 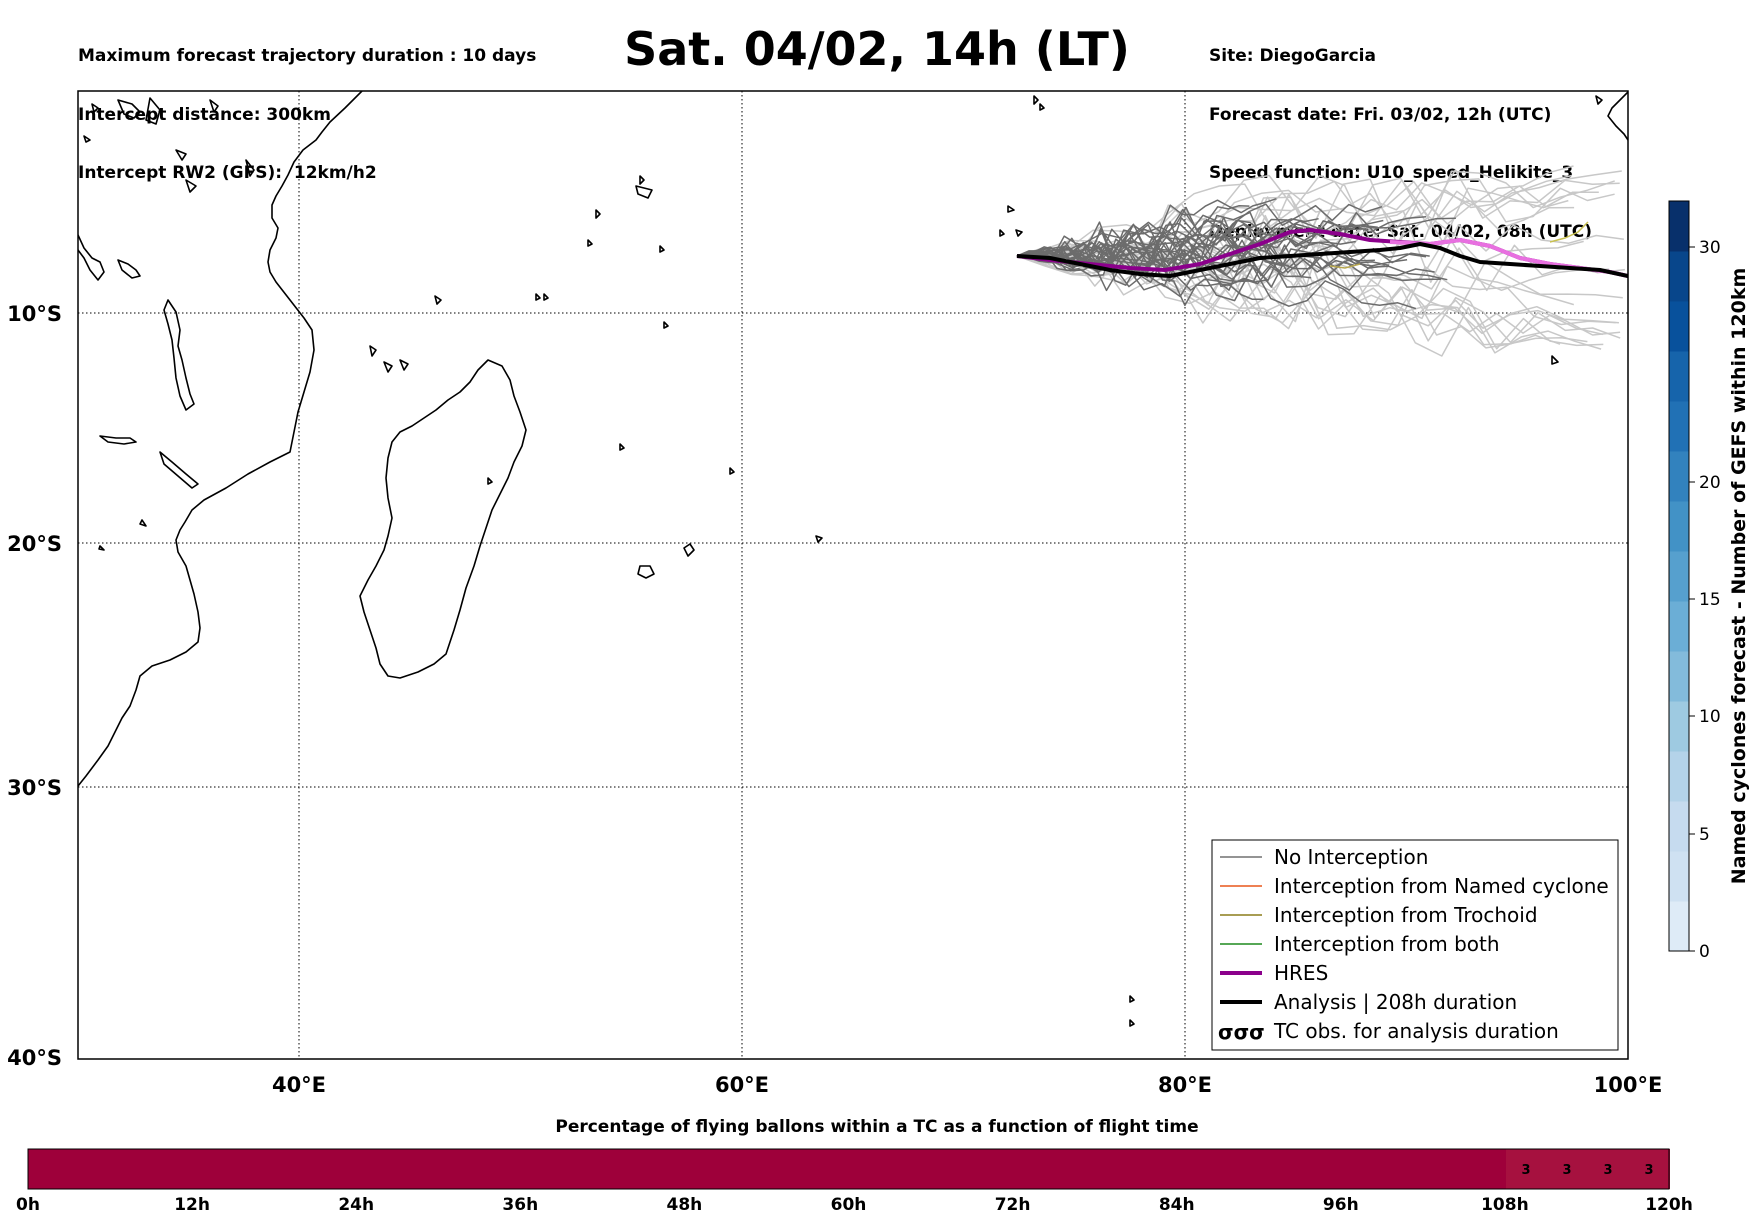 I want to click on legend-label: Interception from both, so click(x=1387, y=944).